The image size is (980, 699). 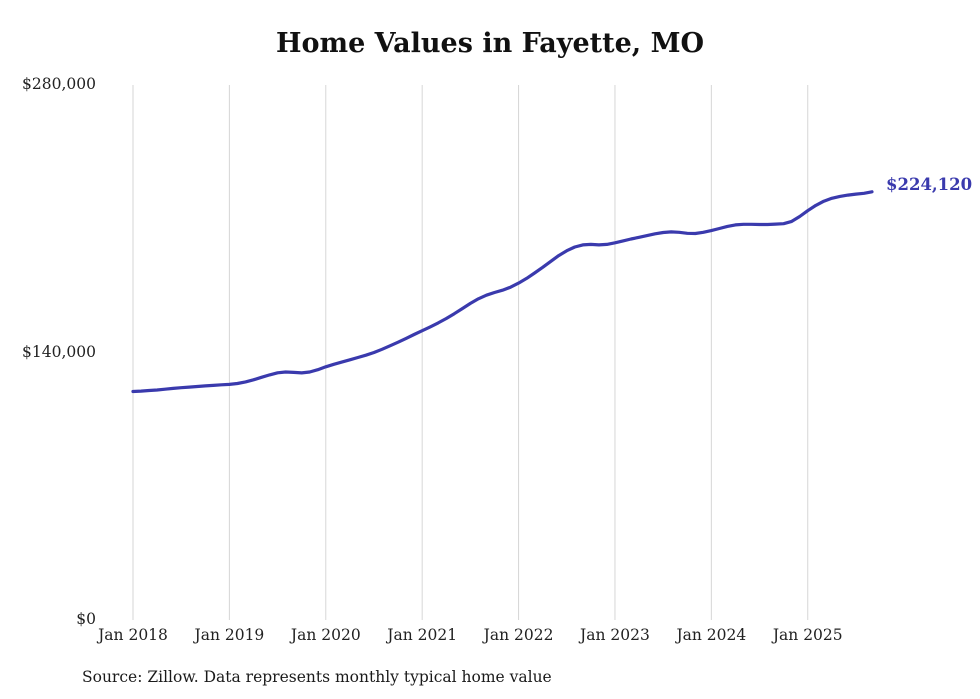 I want to click on x-axis-label: Jan 2024, so click(x=711, y=635).